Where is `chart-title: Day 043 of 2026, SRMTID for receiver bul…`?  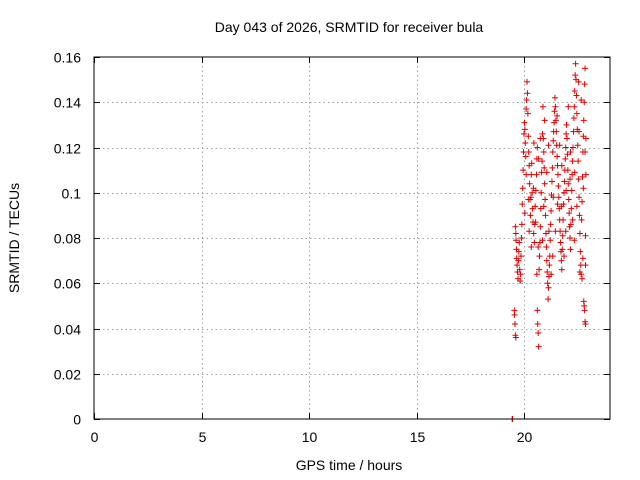
chart-title: Day 043 of 2026, SRMTID for receiver bul… is located at coordinates (349, 27).